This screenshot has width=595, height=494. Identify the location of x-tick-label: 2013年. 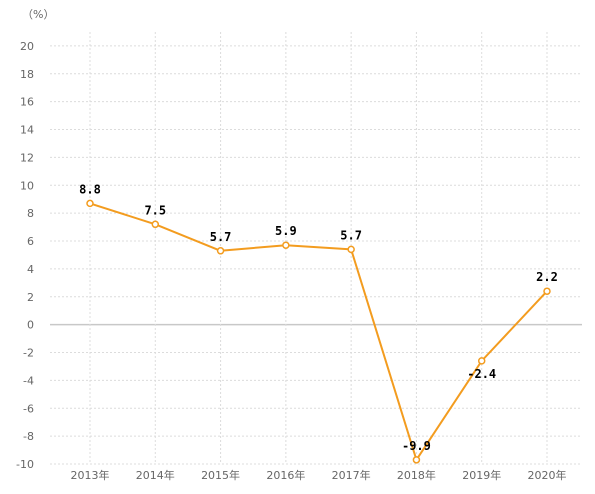
(90, 475).